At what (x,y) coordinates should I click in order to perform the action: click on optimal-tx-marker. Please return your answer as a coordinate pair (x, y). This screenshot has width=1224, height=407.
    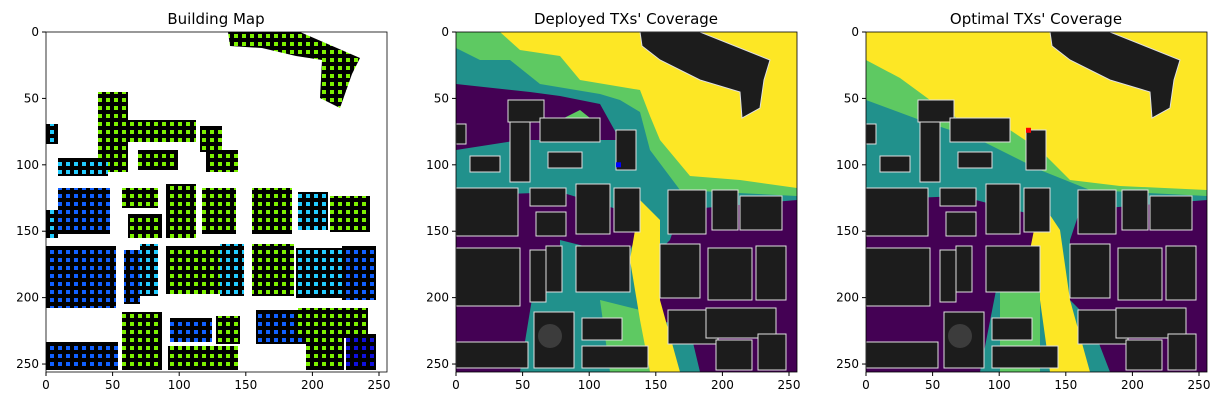
    Looking at the image, I should click on (1029, 130).